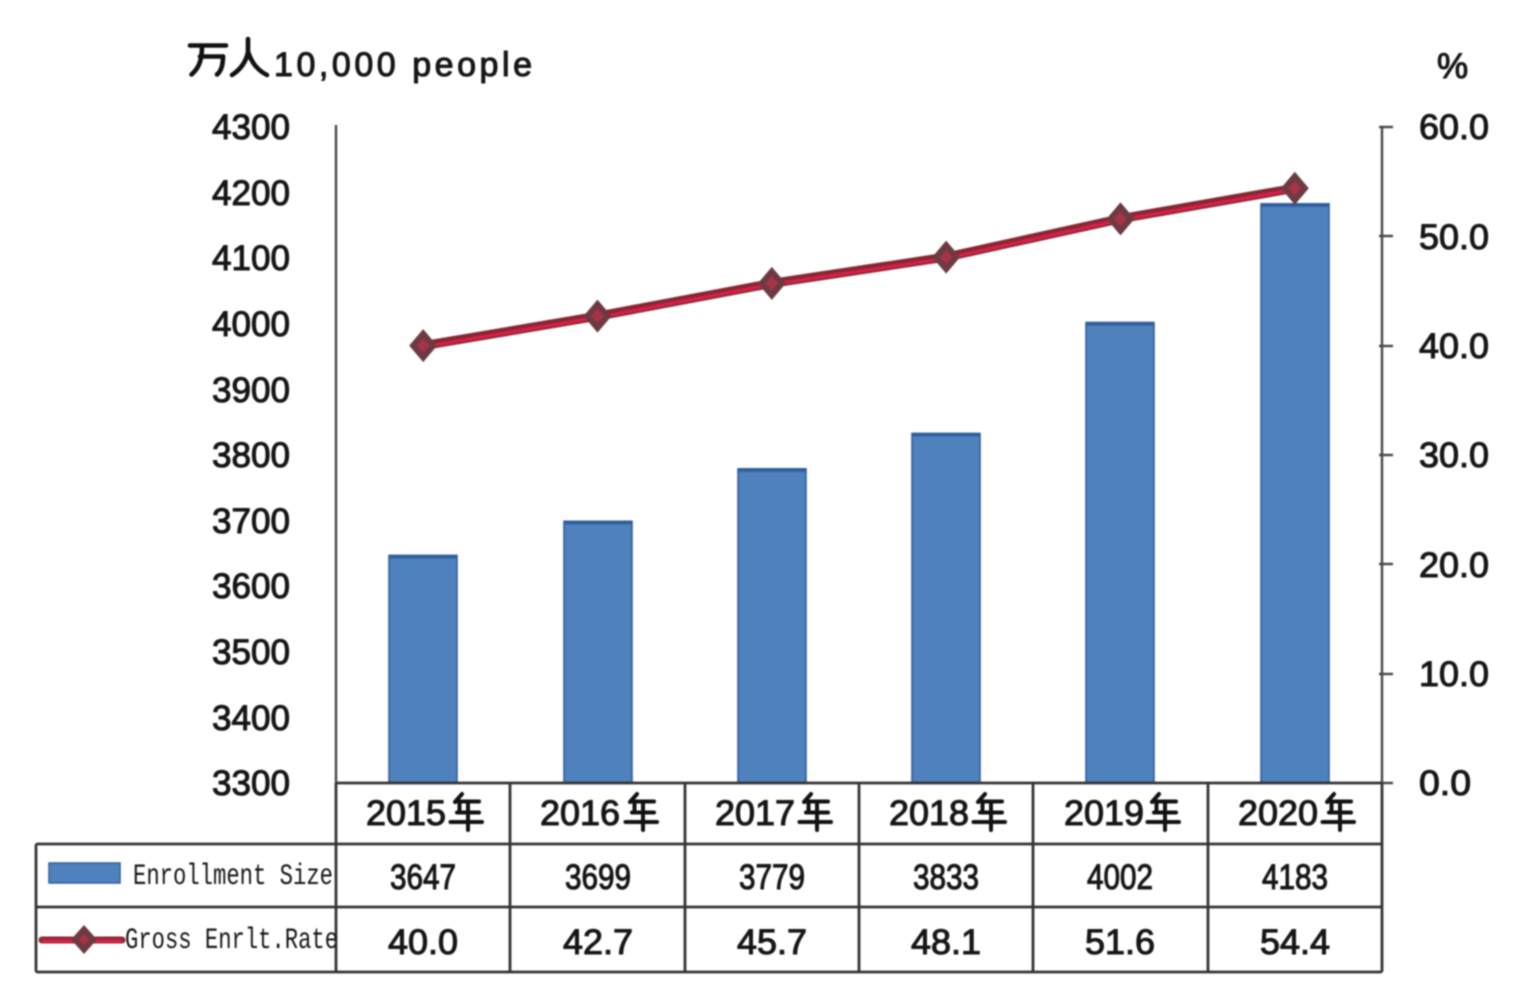  Describe the element at coordinates (233, 877) in the screenshot. I see `svg-text: Enrollment Size` at that location.